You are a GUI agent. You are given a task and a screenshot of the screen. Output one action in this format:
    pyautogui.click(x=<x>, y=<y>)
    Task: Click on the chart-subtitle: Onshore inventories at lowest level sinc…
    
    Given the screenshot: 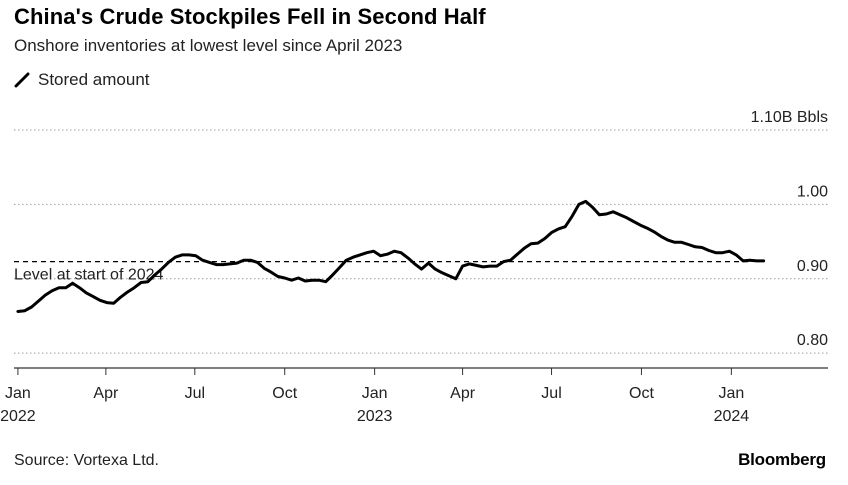 What is the action you would take?
    pyautogui.click(x=208, y=45)
    